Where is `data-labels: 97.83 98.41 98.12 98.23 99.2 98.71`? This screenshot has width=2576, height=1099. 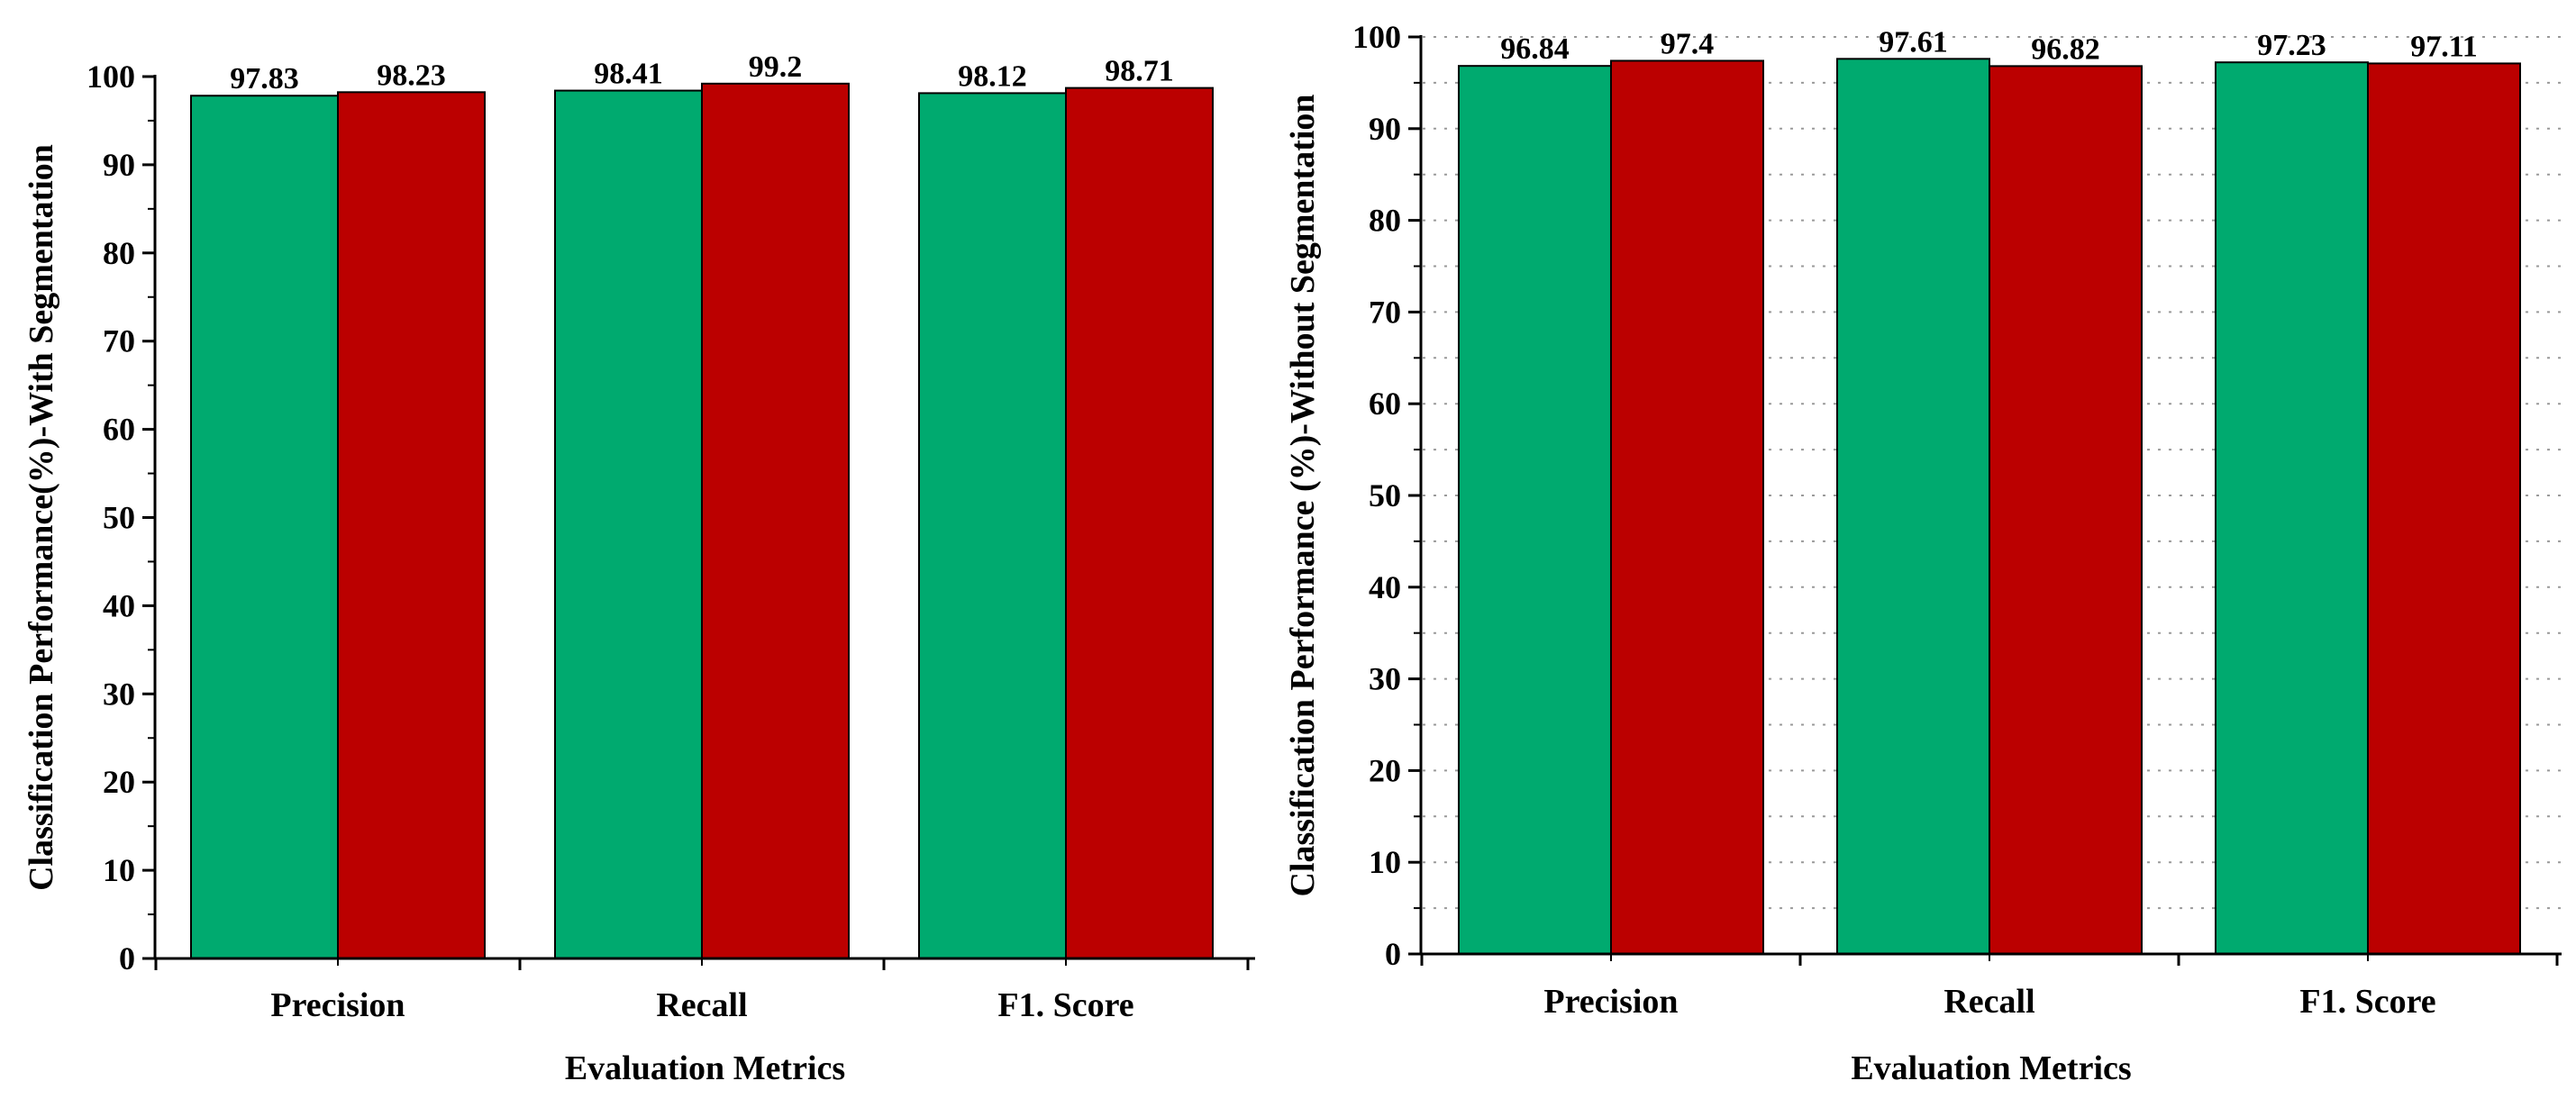 data-labels: 97.83 98.41 98.12 98.23 99.2 98.71 is located at coordinates (702, 72).